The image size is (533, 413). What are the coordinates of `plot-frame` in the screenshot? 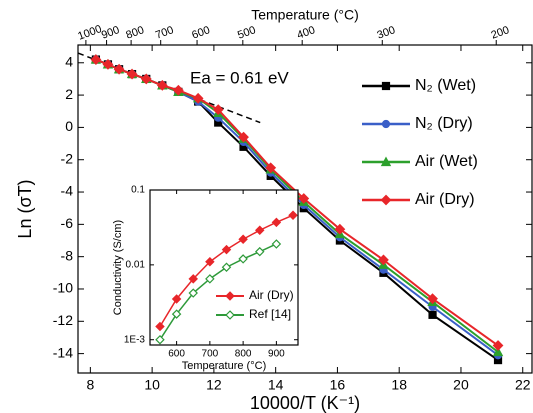 It's located at (224, 267).